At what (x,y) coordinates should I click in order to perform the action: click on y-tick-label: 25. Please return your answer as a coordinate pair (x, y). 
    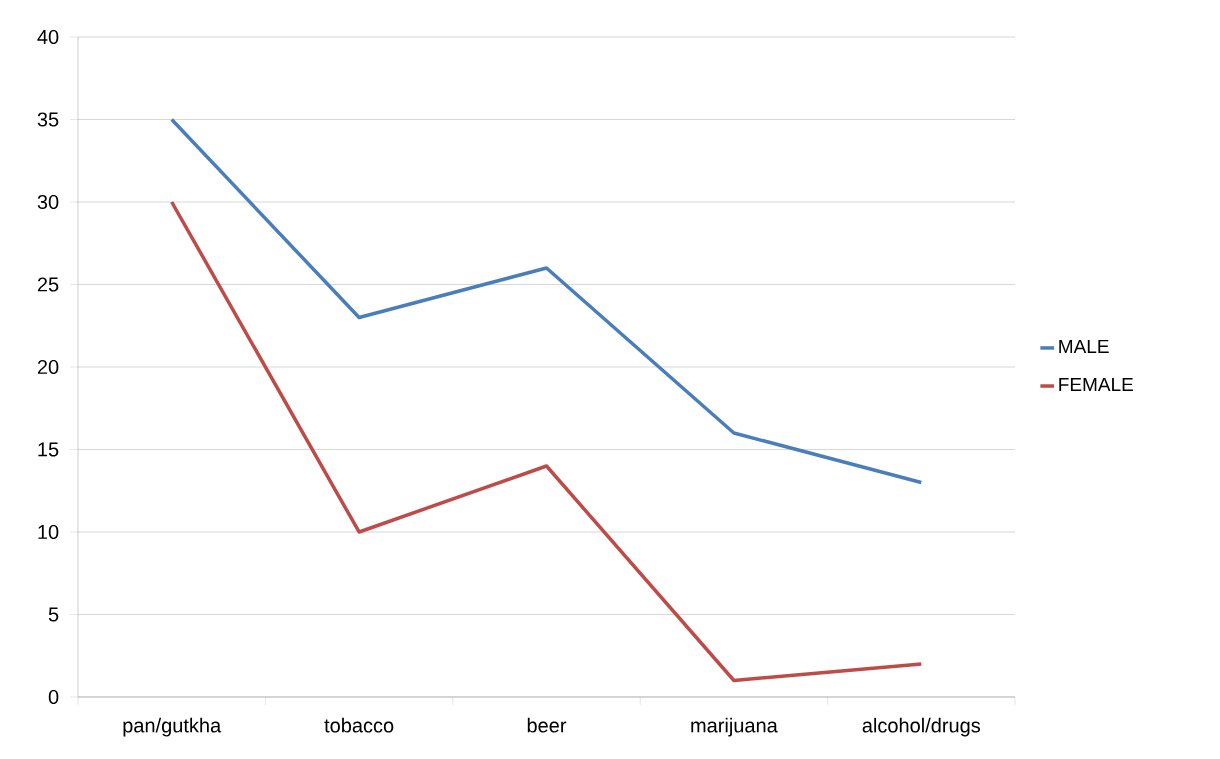
    Looking at the image, I should click on (48, 284).